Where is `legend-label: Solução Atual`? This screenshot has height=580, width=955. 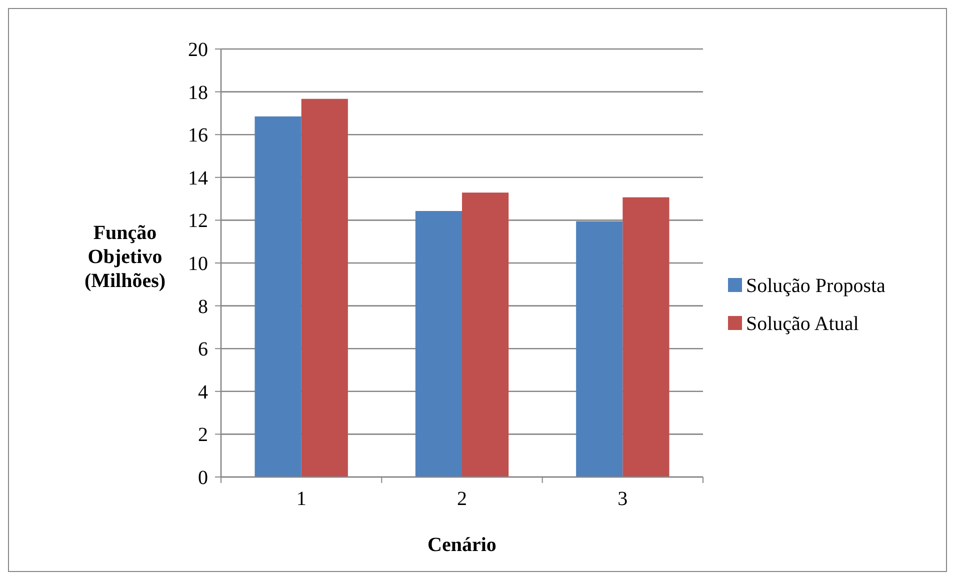
legend-label: Solução Atual is located at coordinates (803, 324).